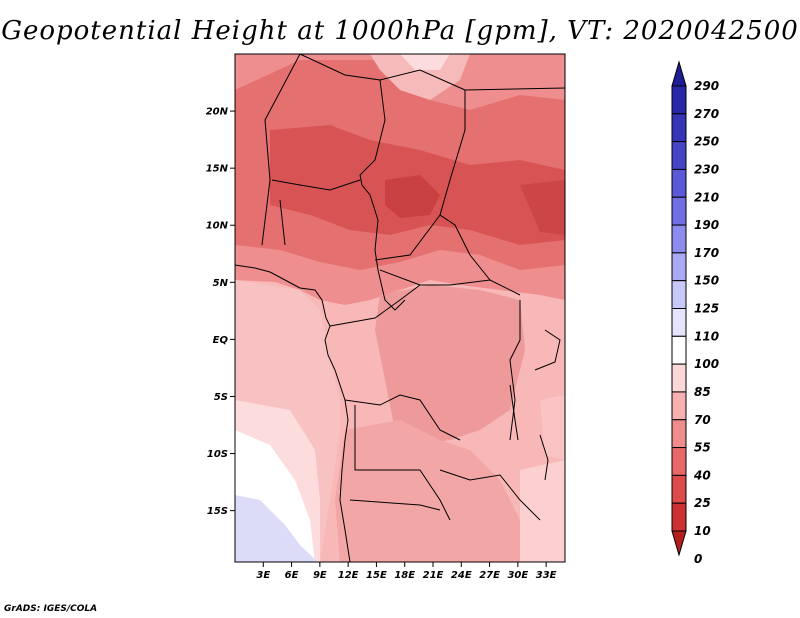 The image size is (800, 618). I want to click on colorbar-label: 0, so click(698, 559).